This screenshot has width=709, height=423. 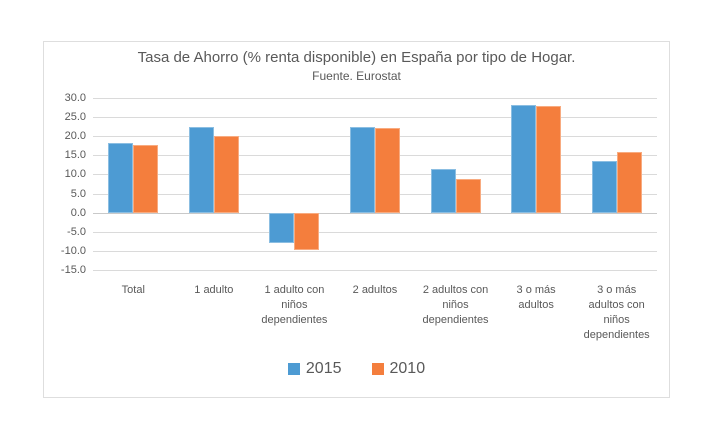 What do you see at coordinates (75, 155) in the screenshot?
I see `y-axis-tick-label: 15.0` at bounding box center [75, 155].